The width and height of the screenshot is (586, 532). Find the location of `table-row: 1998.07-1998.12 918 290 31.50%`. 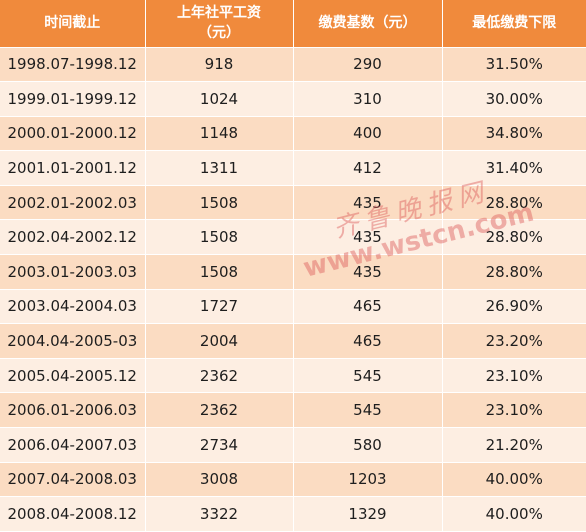

table-row: 1998.07-1998.12 918 290 31.50% is located at coordinates (293, 65).